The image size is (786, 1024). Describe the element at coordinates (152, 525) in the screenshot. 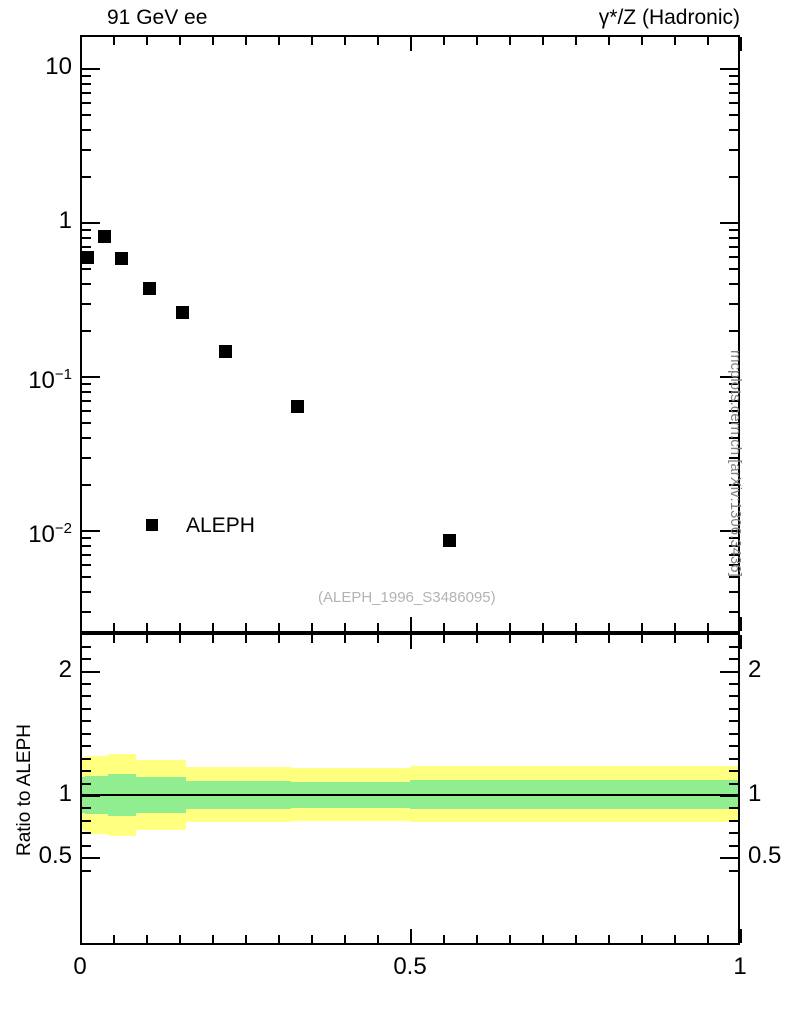

I see `legend-marker-aleph` at that location.